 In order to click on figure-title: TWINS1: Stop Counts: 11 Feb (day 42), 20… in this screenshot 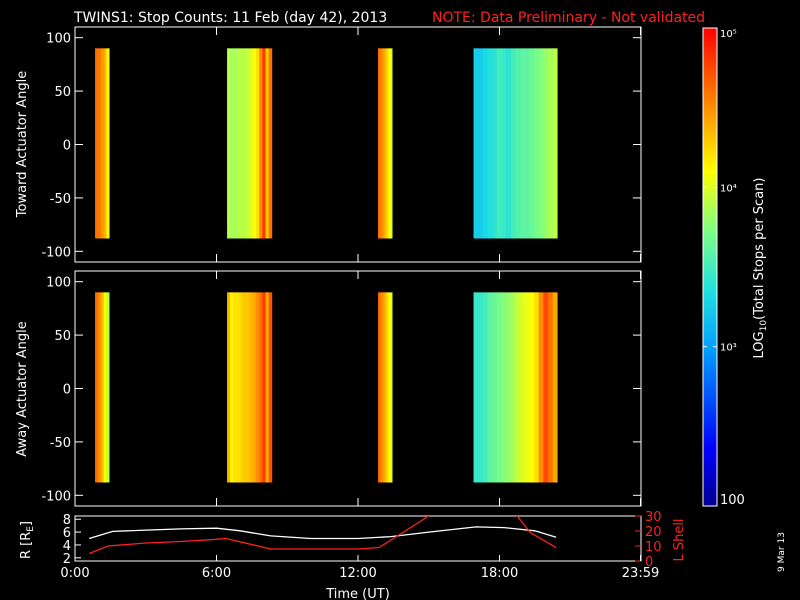, I will do `click(230, 18)`.